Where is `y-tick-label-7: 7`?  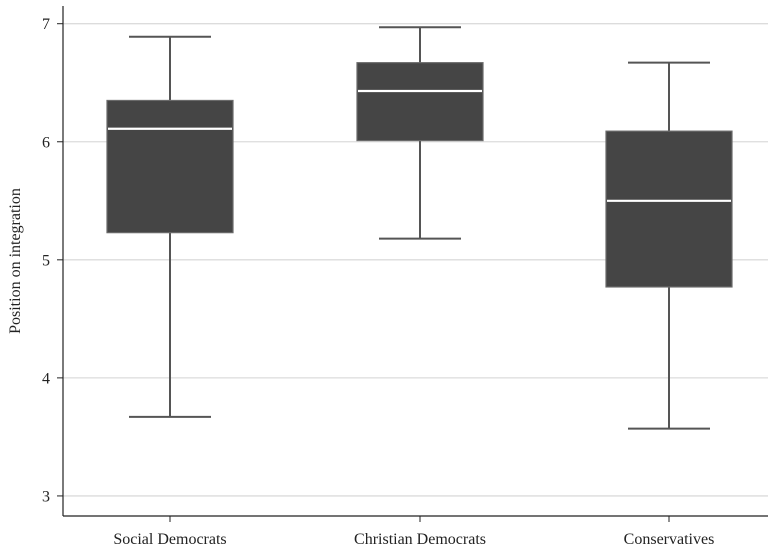
y-tick-label-7: 7 is located at coordinates (46, 24).